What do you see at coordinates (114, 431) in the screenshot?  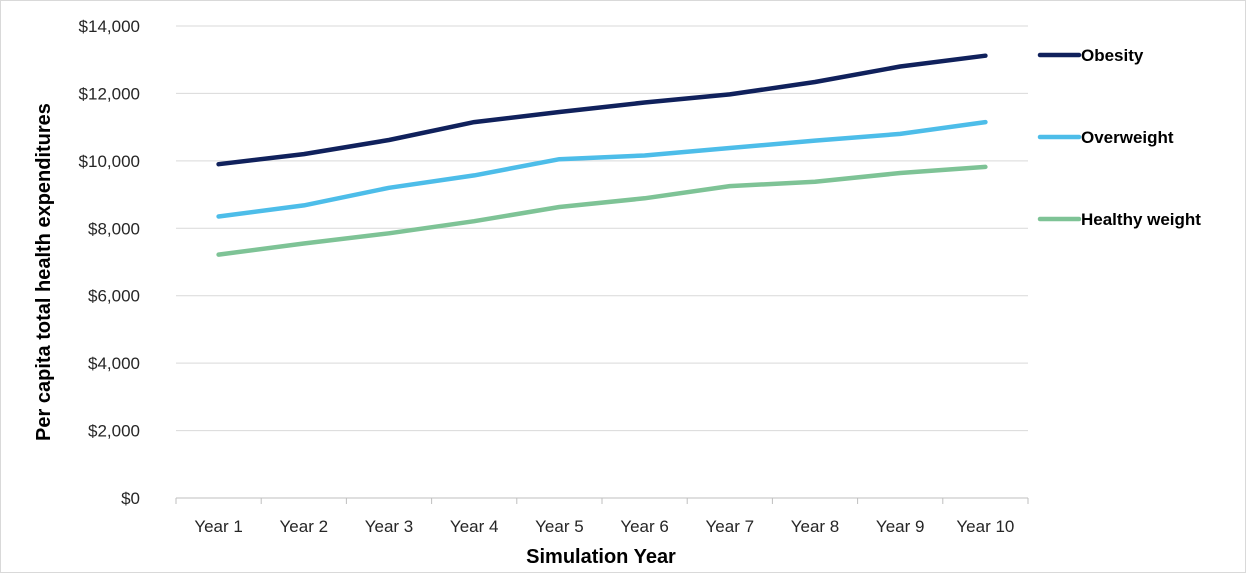 I see `y-tick-label: $2,000` at bounding box center [114, 431].